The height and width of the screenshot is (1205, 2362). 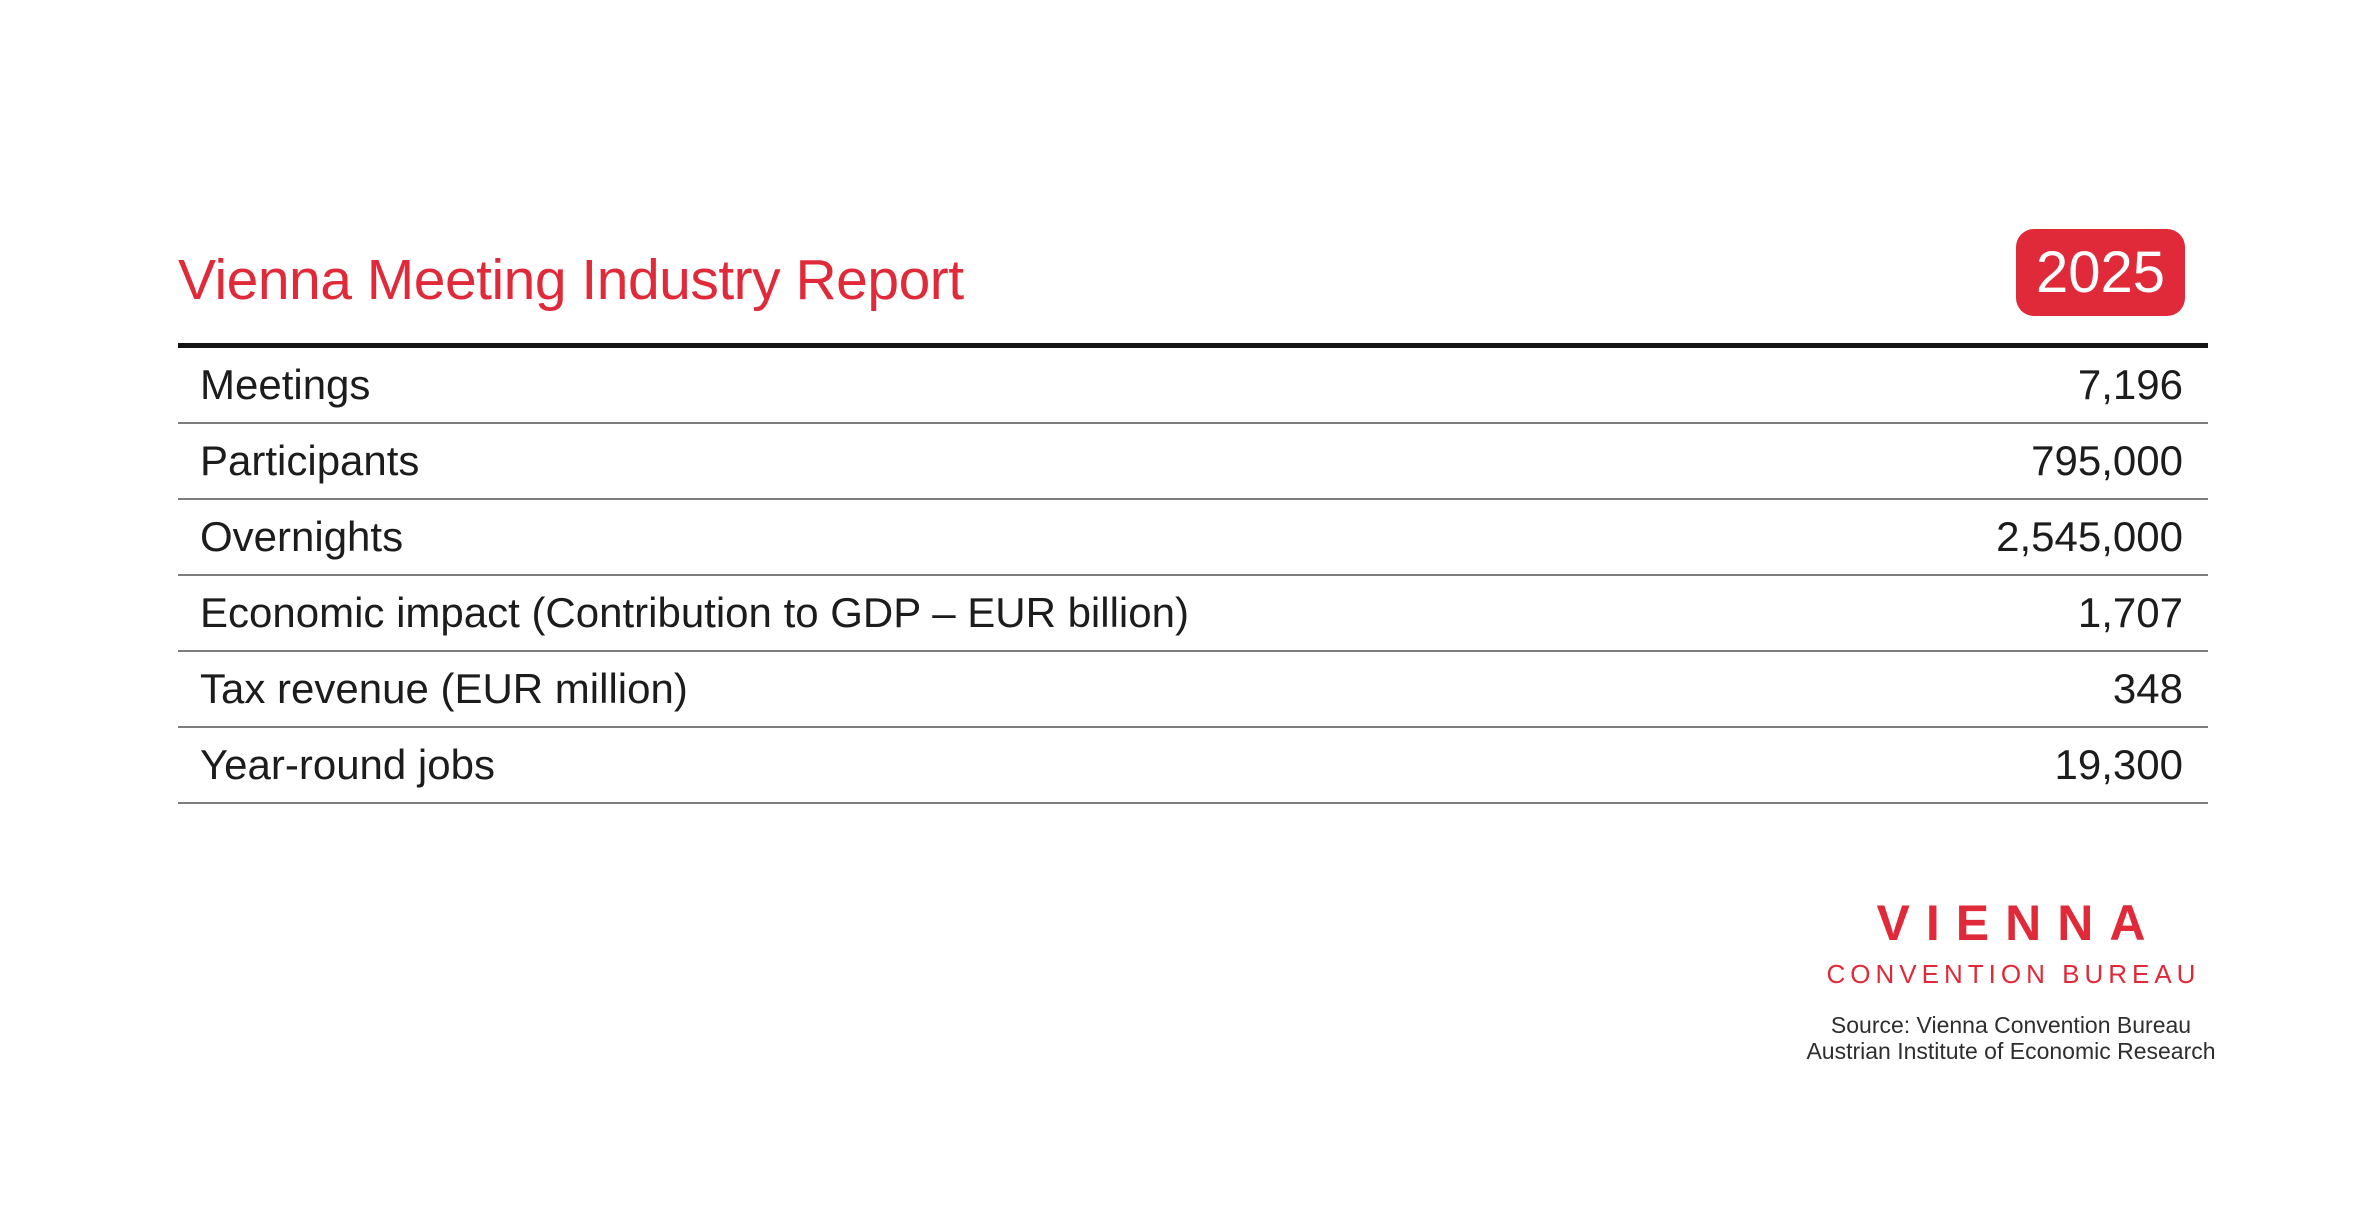 What do you see at coordinates (2118, 764) in the screenshot?
I see `row-value: 19,300` at bounding box center [2118, 764].